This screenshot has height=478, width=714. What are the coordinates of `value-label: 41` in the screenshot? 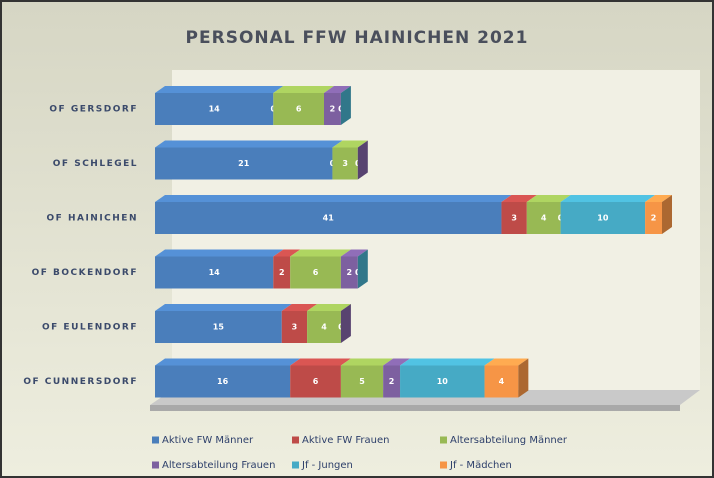 It's located at (329, 218).